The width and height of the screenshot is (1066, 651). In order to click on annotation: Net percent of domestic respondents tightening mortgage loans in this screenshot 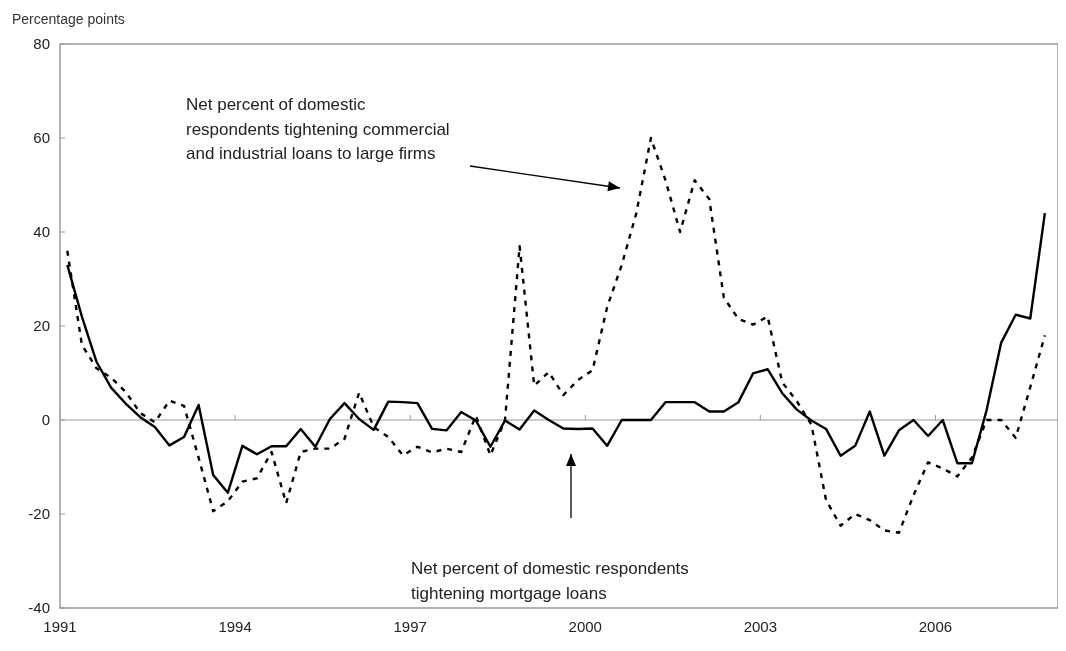, I will do `click(550, 581)`.